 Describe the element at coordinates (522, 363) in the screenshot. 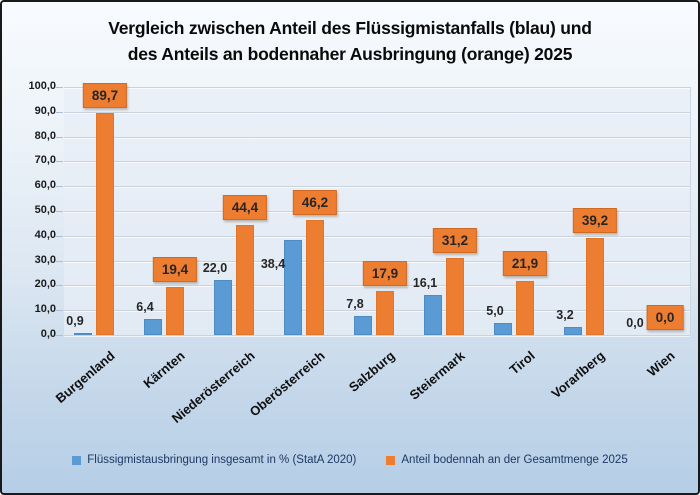

I see `x-axis-category-label: Tirol` at that location.